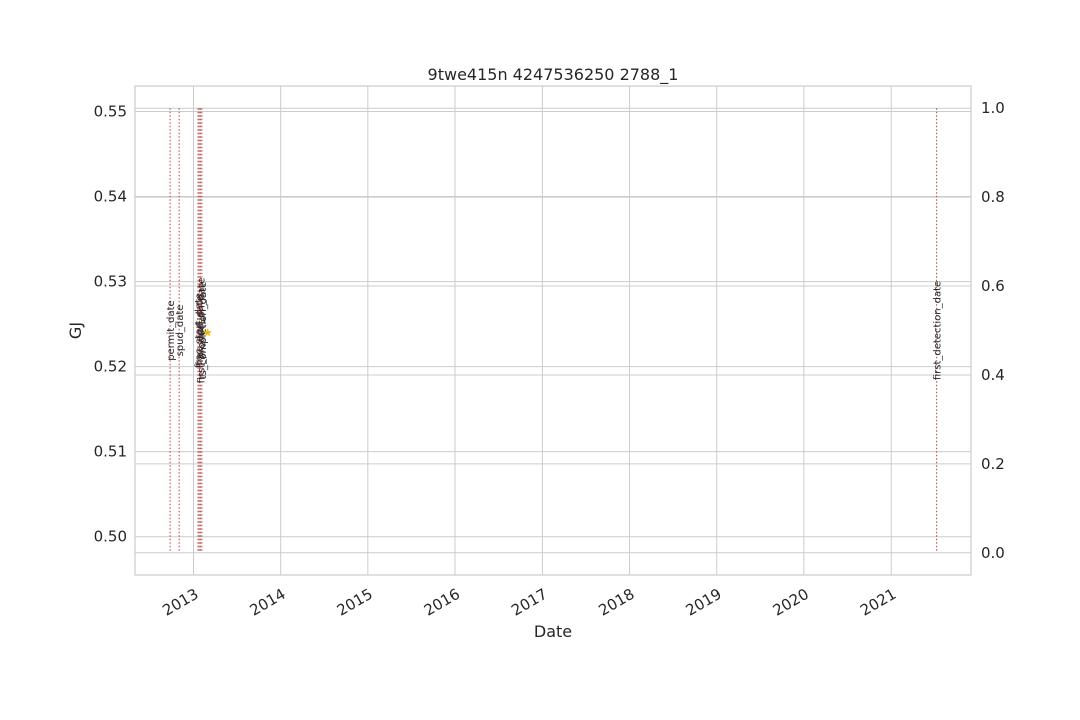 Image resolution: width=1080 pixels, height=720 pixels. What do you see at coordinates (442, 602) in the screenshot?
I see `x-tick-label: 2016` at bounding box center [442, 602].